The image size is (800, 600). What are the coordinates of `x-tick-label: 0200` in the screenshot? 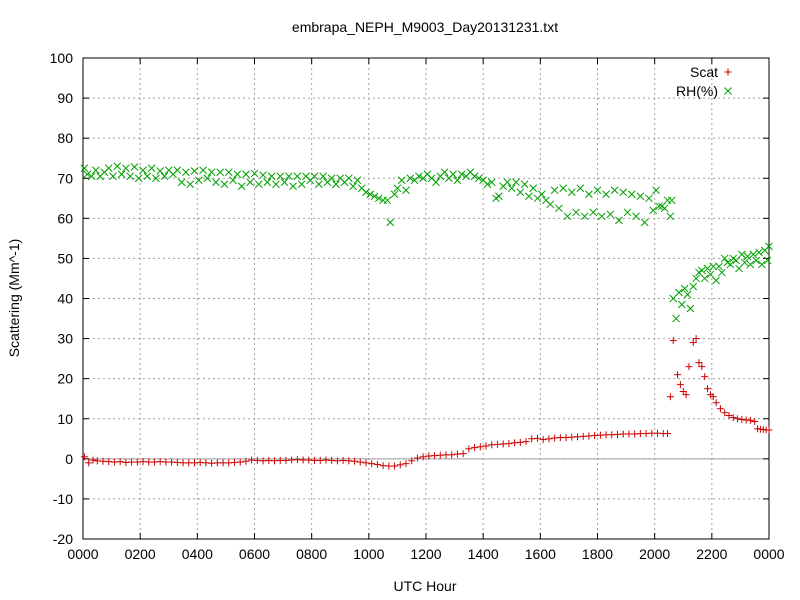 It's located at (140, 554).